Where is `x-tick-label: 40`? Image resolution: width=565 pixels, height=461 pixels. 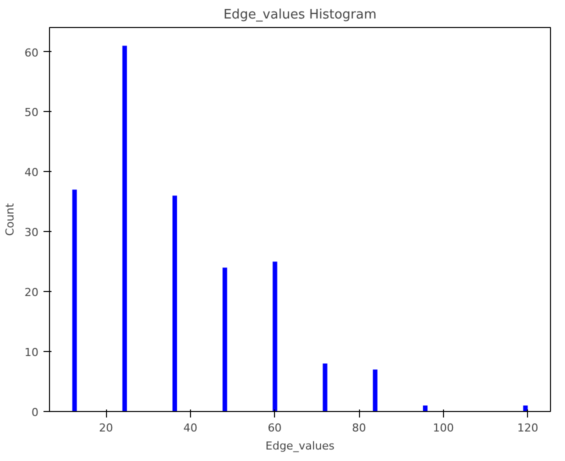
x-tick-label: 40 is located at coordinates (190, 428).